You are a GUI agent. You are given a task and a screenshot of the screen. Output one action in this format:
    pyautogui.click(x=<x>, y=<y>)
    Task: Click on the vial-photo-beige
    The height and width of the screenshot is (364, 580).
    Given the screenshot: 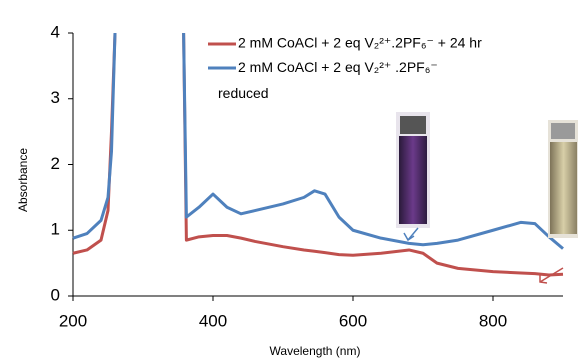 What is the action you would take?
    pyautogui.click(x=563, y=179)
    